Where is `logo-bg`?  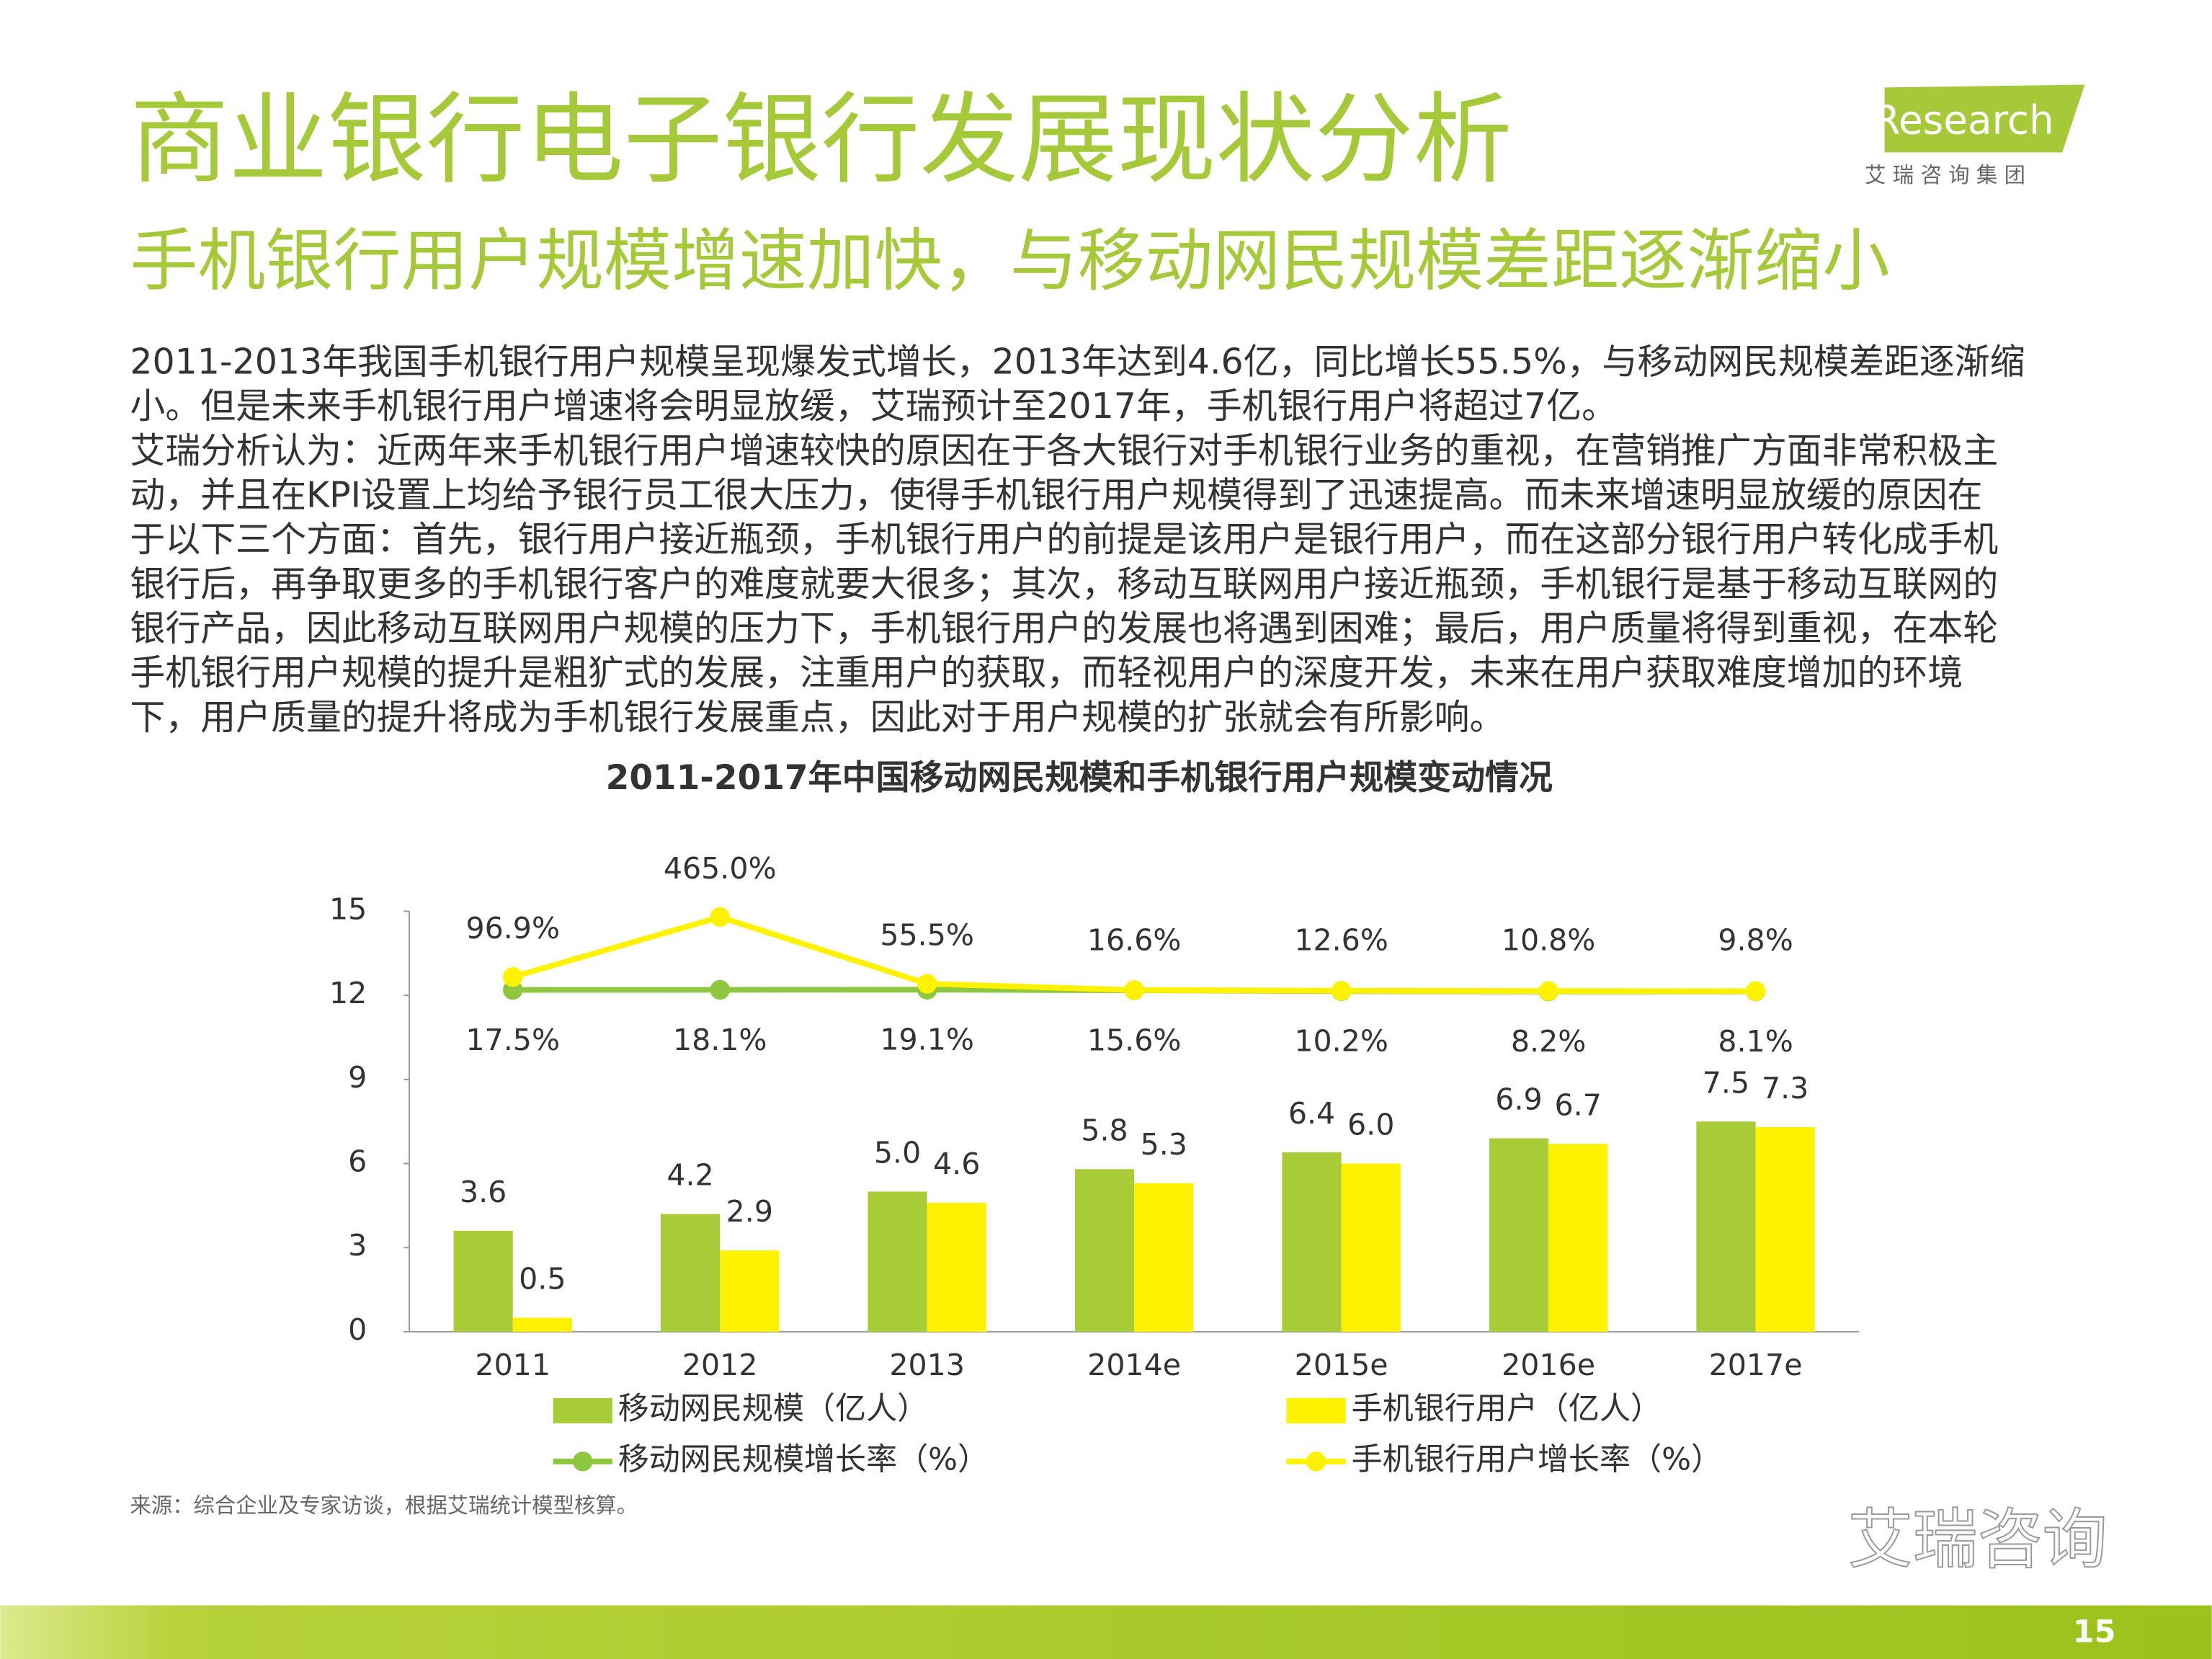
logo-bg is located at coordinates (1984, 119).